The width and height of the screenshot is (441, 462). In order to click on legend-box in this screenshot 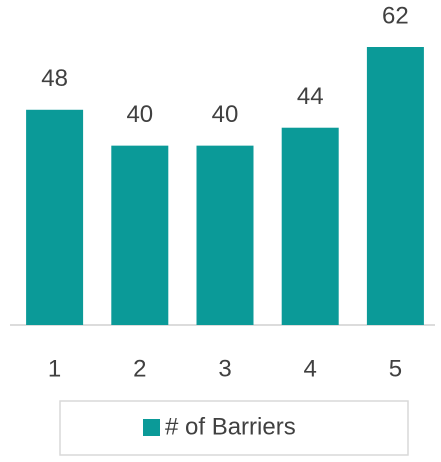, I will do `click(234, 428)`.